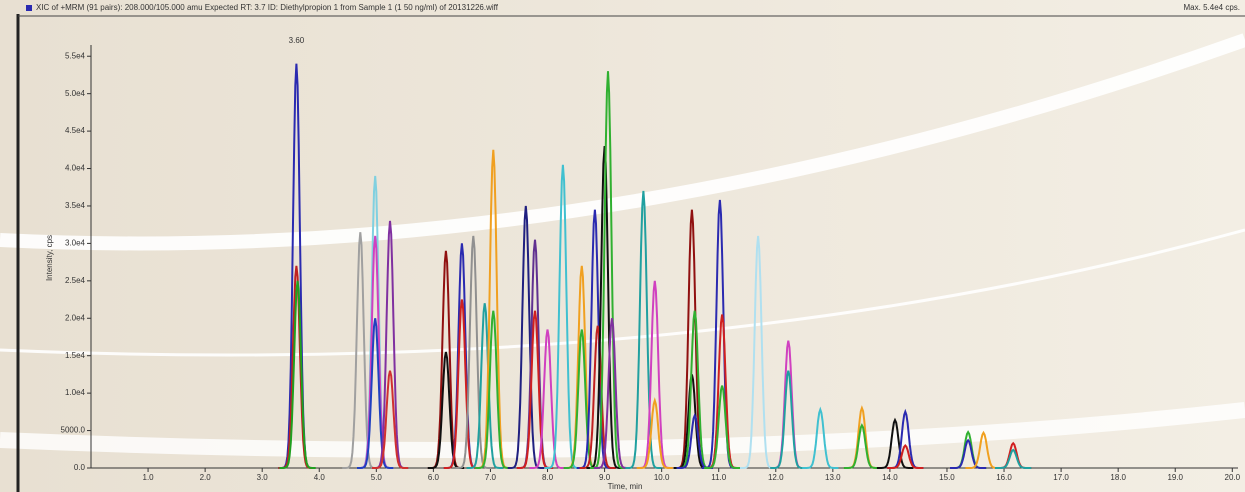 The width and height of the screenshot is (1245, 492). I want to click on x-tick-label: 10.0, so click(662, 477).